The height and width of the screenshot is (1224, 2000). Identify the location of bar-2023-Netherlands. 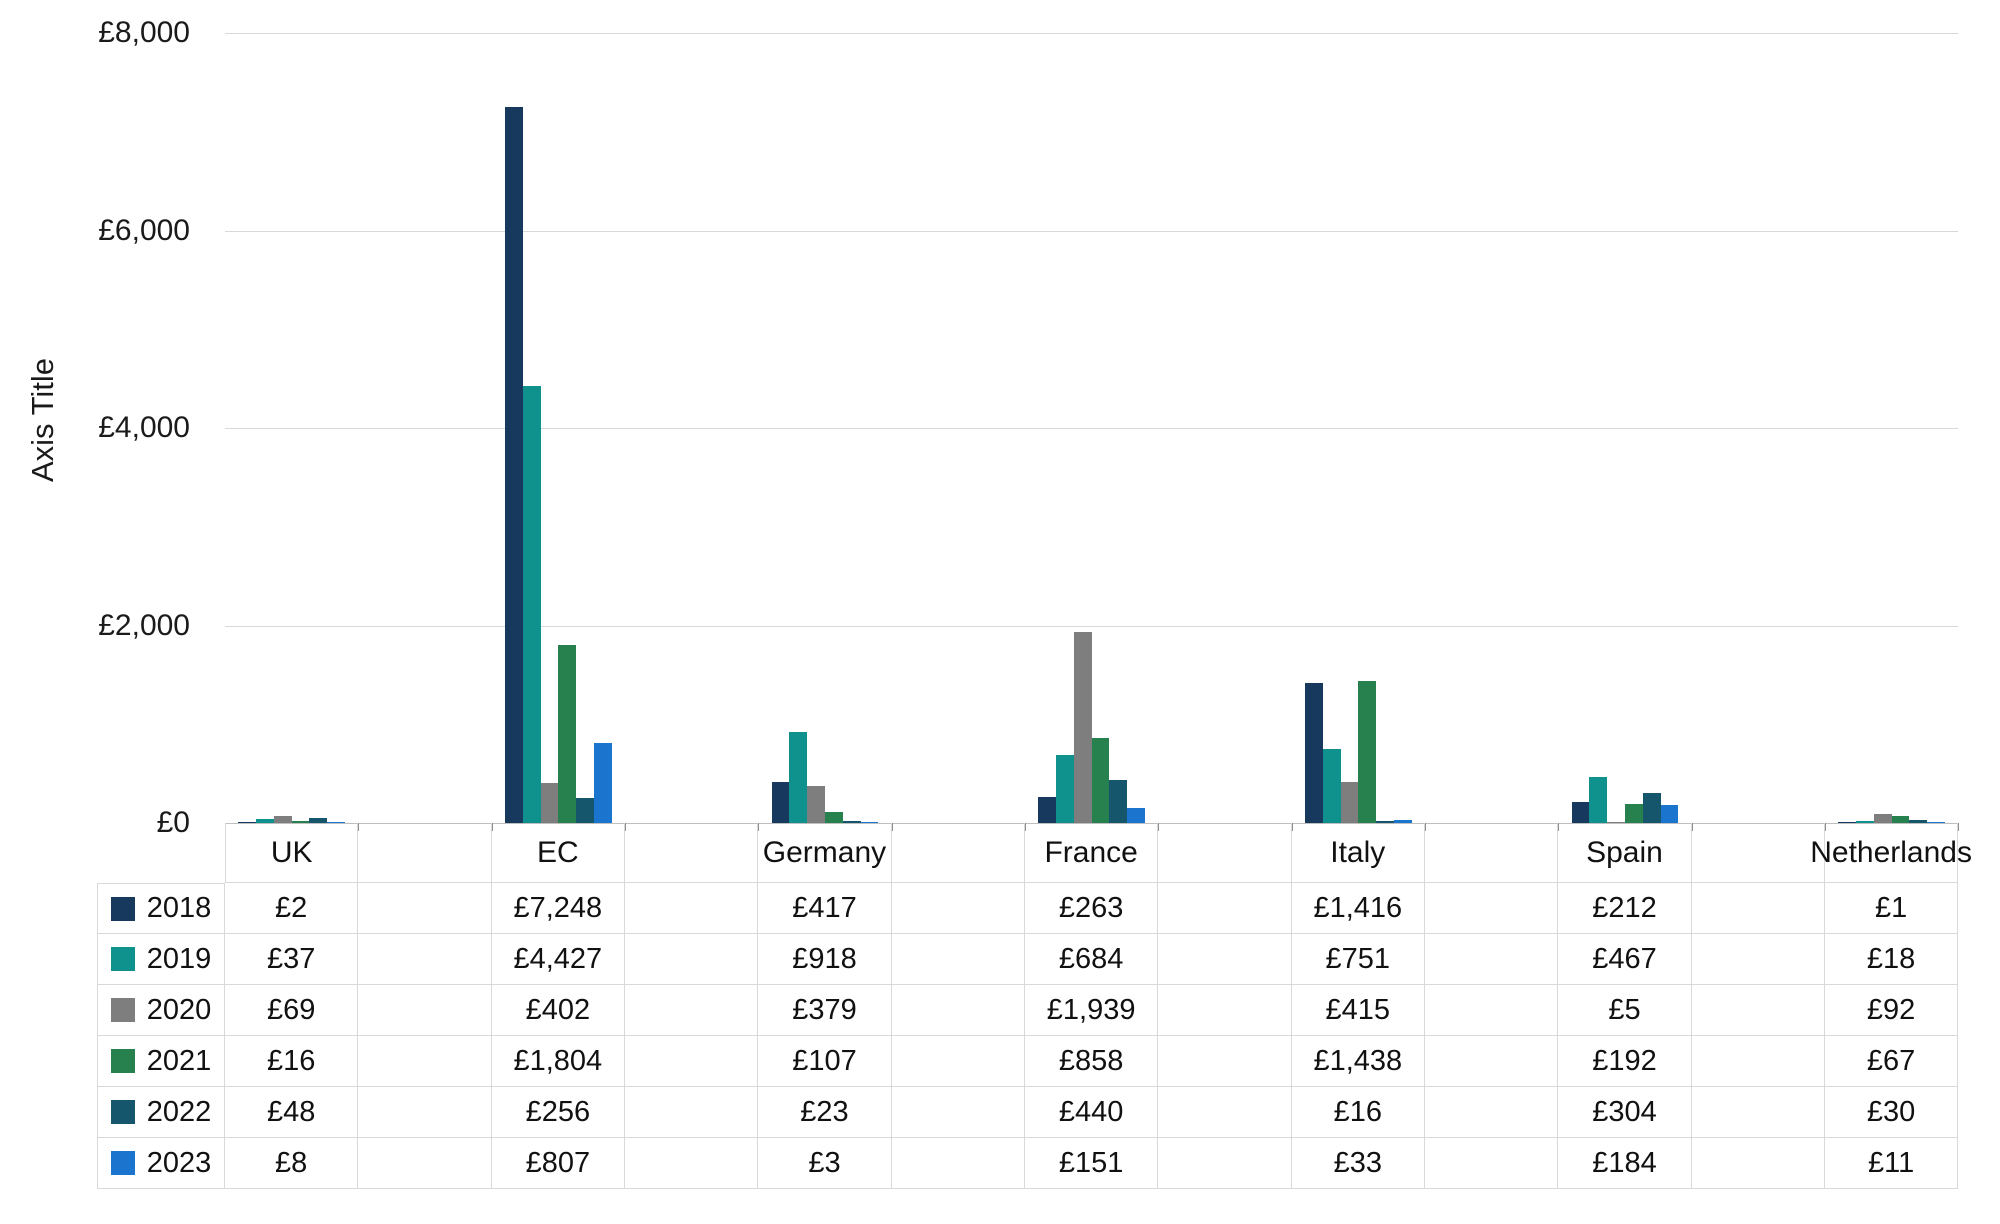
(1936, 822).